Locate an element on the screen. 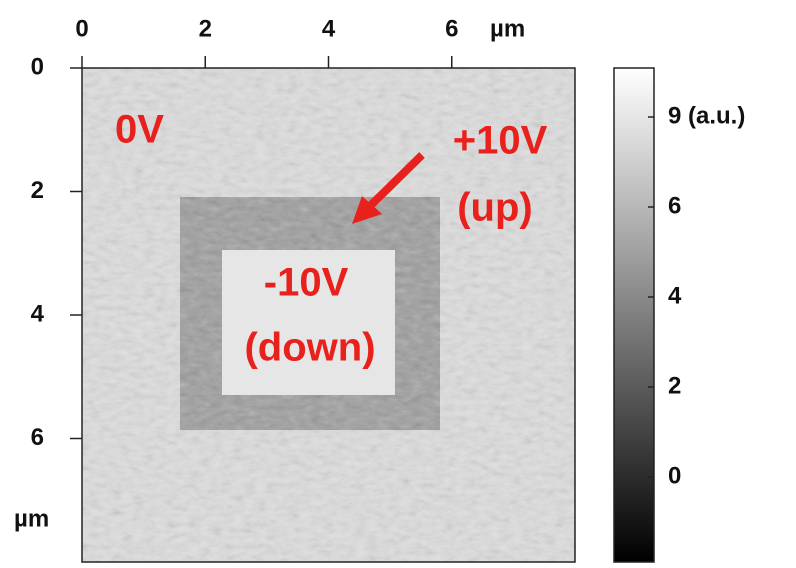 Image resolution: width=796 pixels, height=568 pixels. colorbar-tick-label: 2 is located at coordinates (674, 385).